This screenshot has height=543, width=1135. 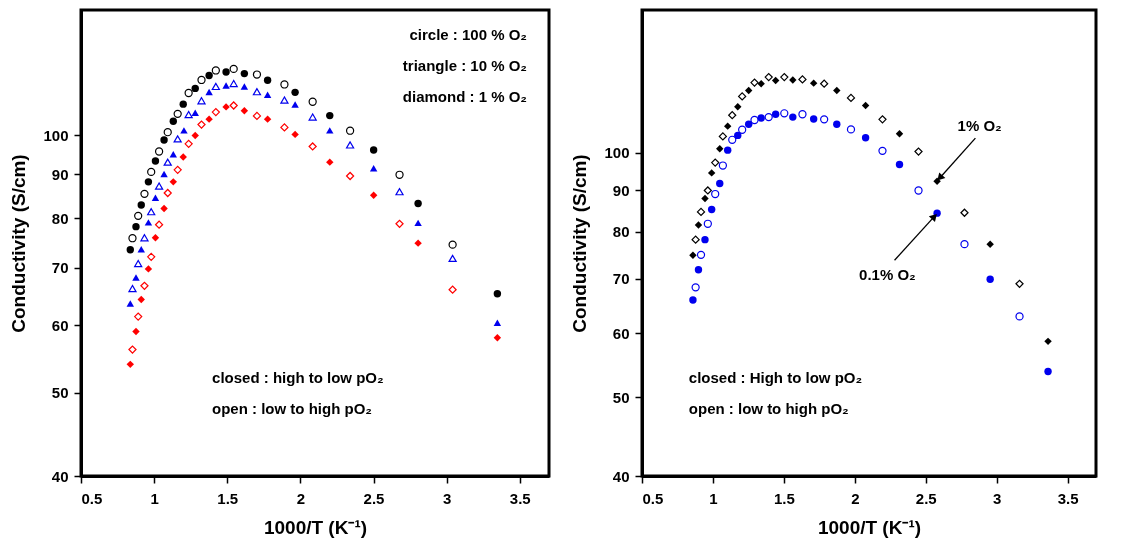 I want to click on annotation: circle : 100 % O₂, so click(x=468, y=34).